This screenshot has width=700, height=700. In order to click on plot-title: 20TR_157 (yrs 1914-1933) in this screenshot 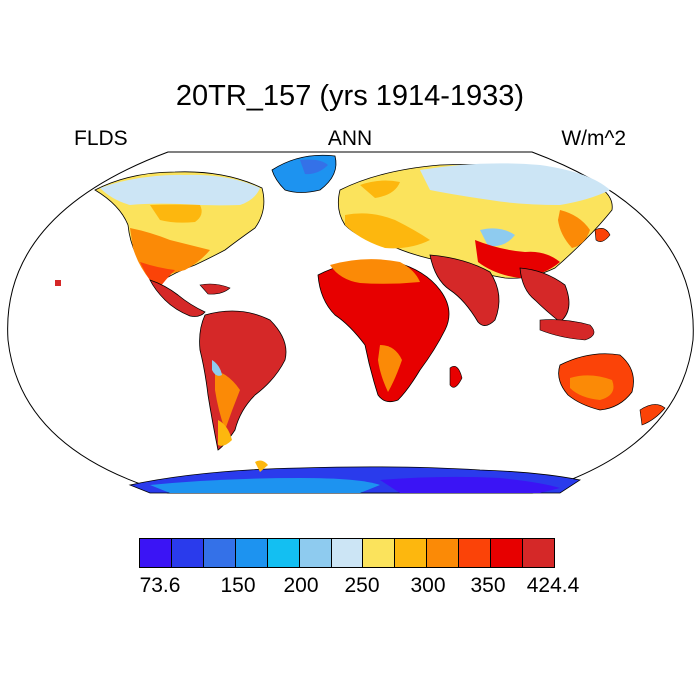, I will do `click(350, 96)`.